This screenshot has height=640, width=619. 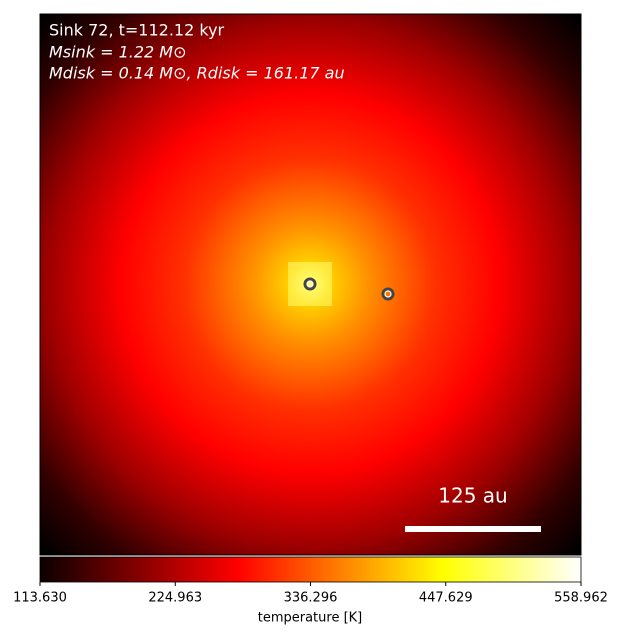 I want to click on colorbar-tick-label: 558.962, so click(x=581, y=598).